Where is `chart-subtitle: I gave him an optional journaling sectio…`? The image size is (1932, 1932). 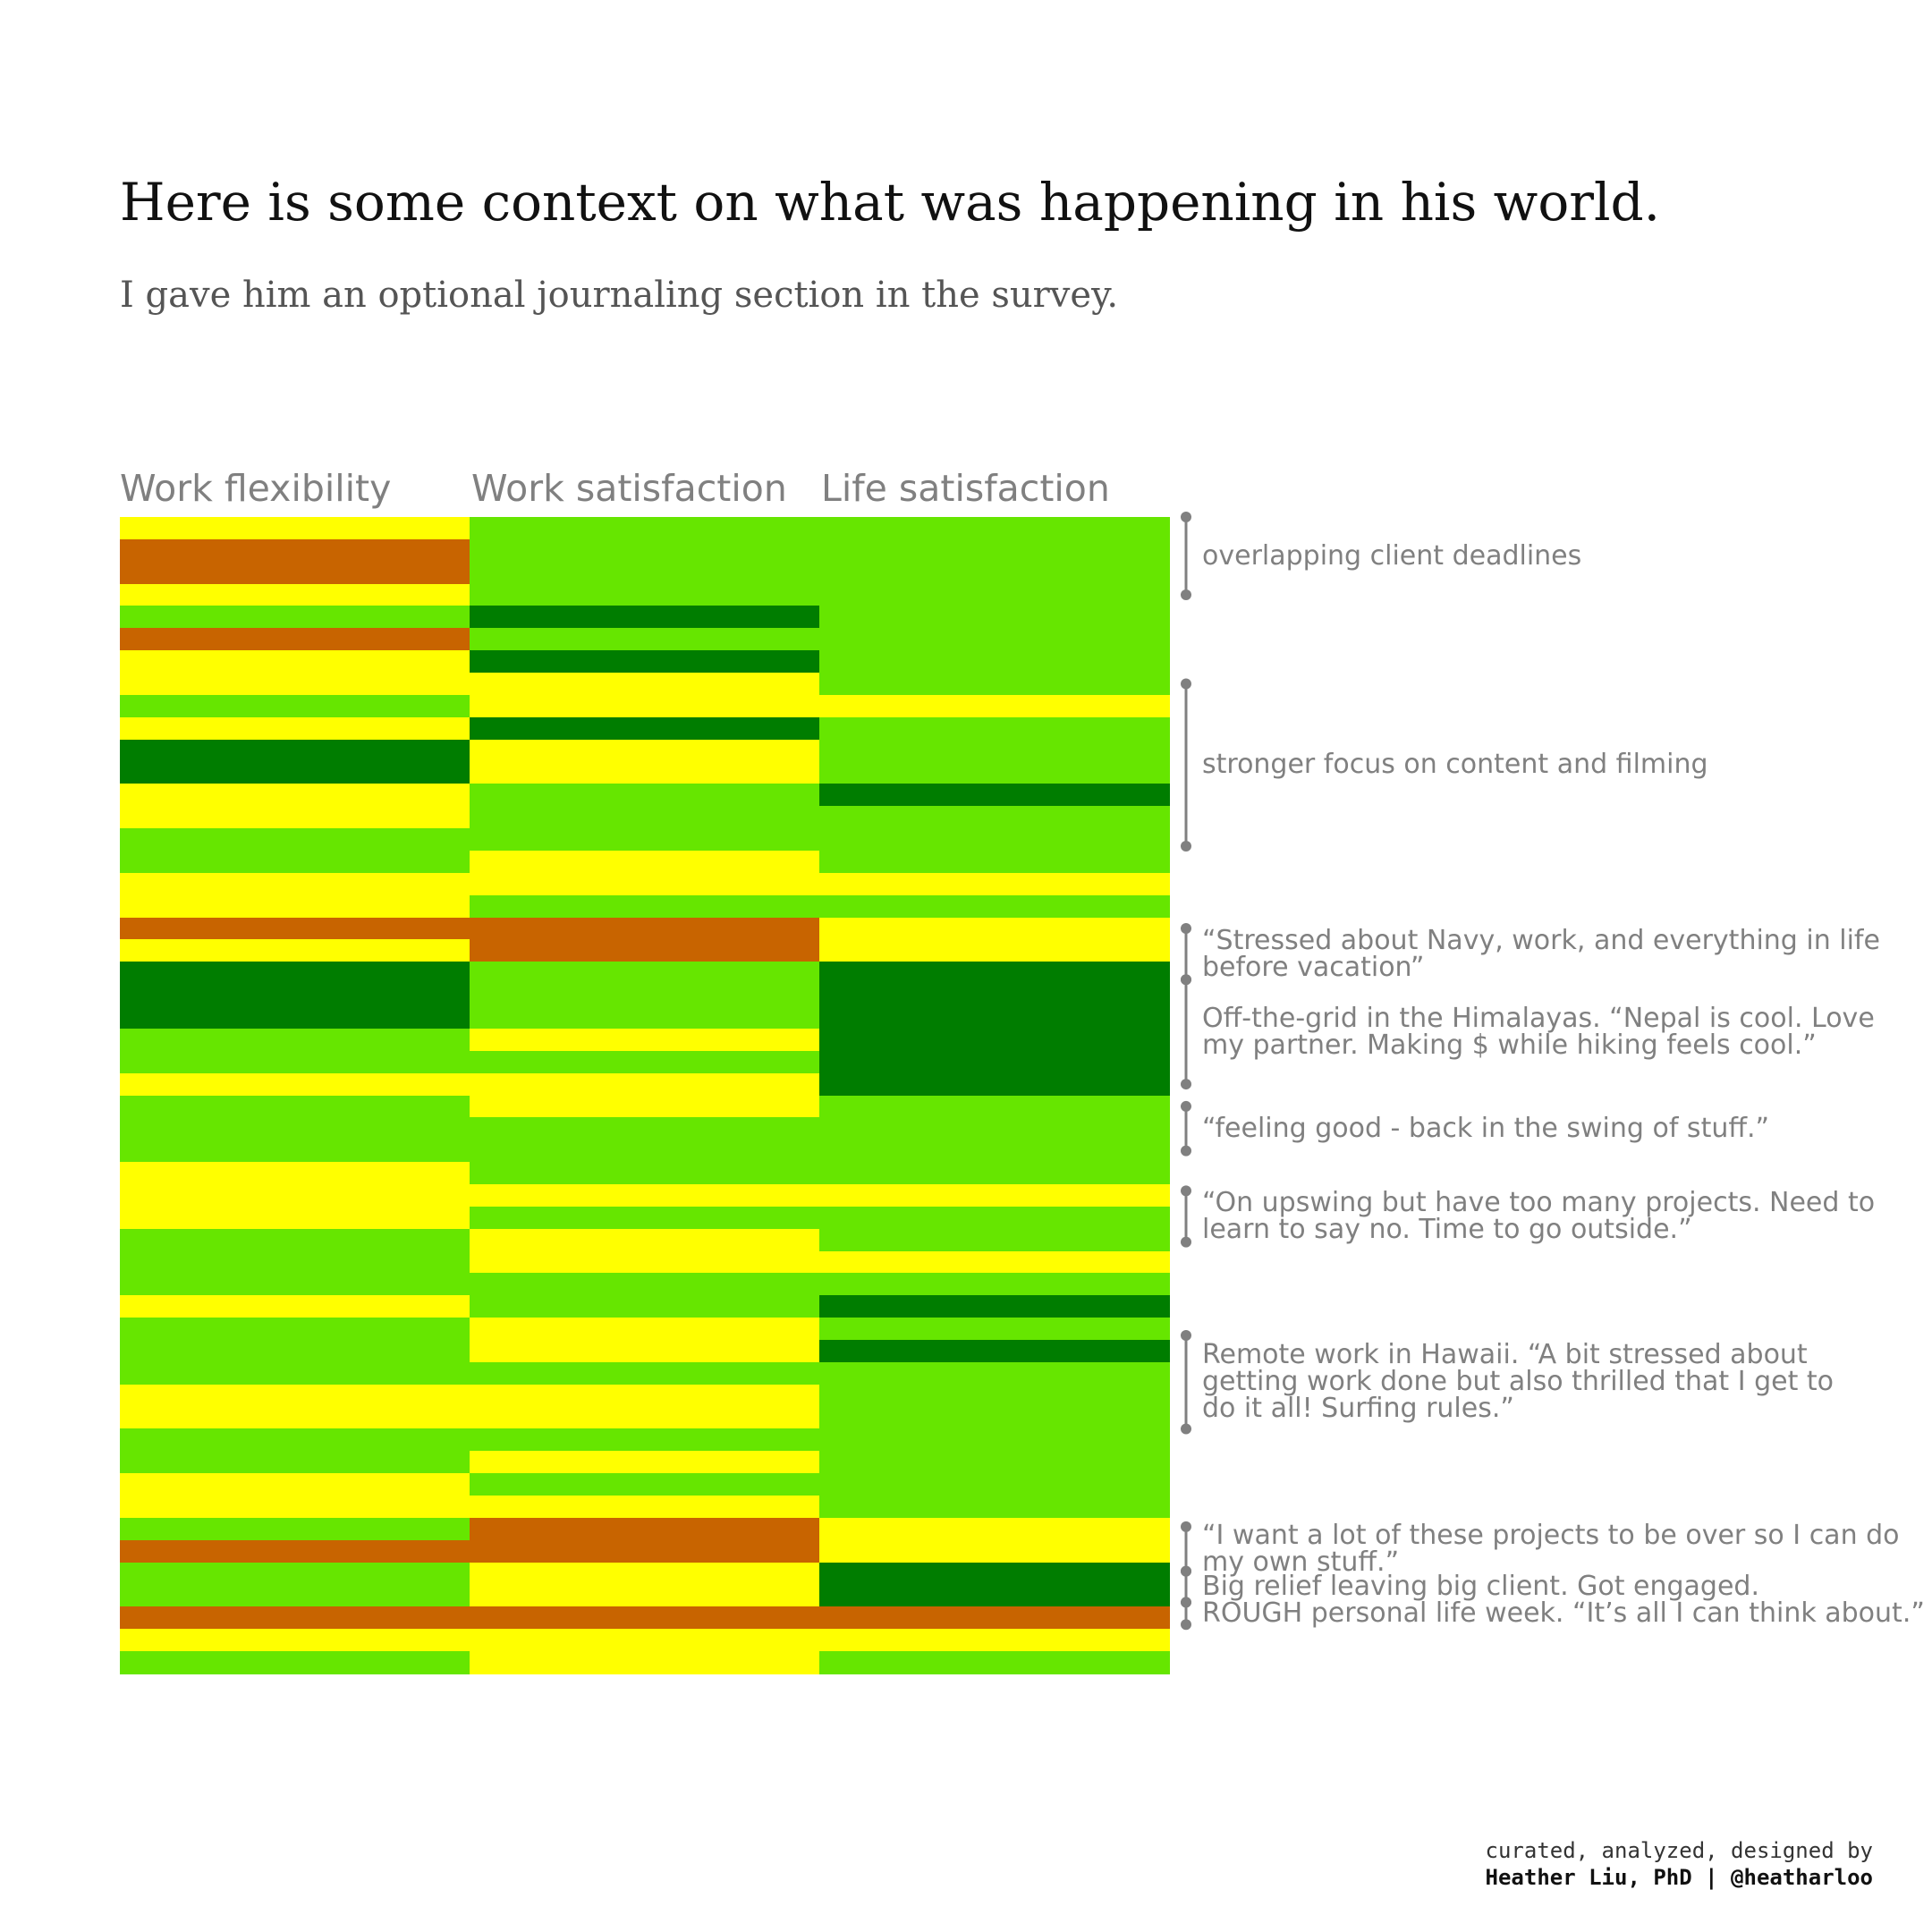 chart-subtitle: I gave him an optional journaling sectio… is located at coordinates (619, 295).